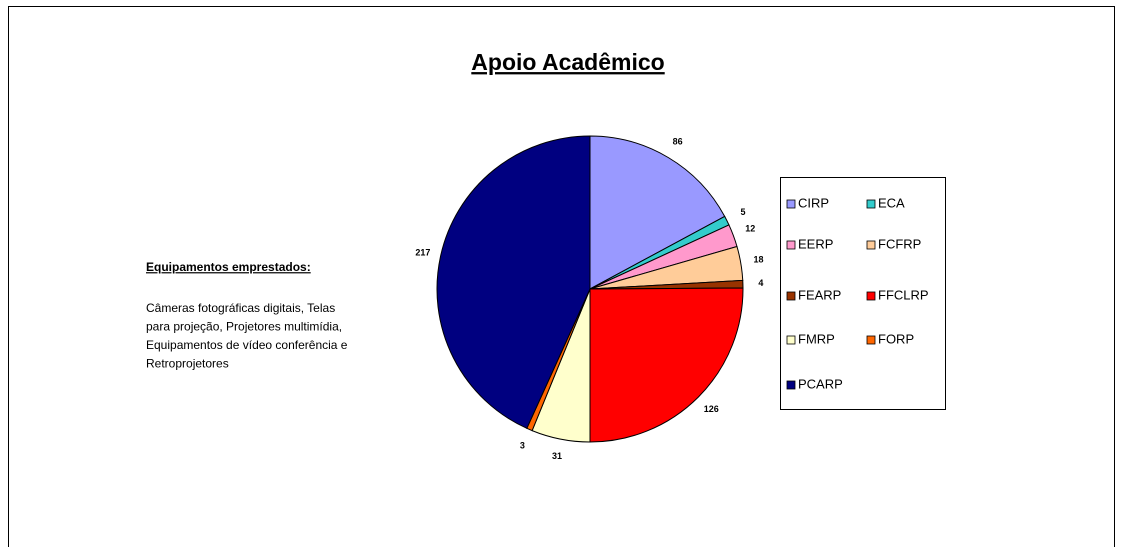 The height and width of the screenshot is (552, 1122). I want to click on data-label: 3, so click(522, 445).